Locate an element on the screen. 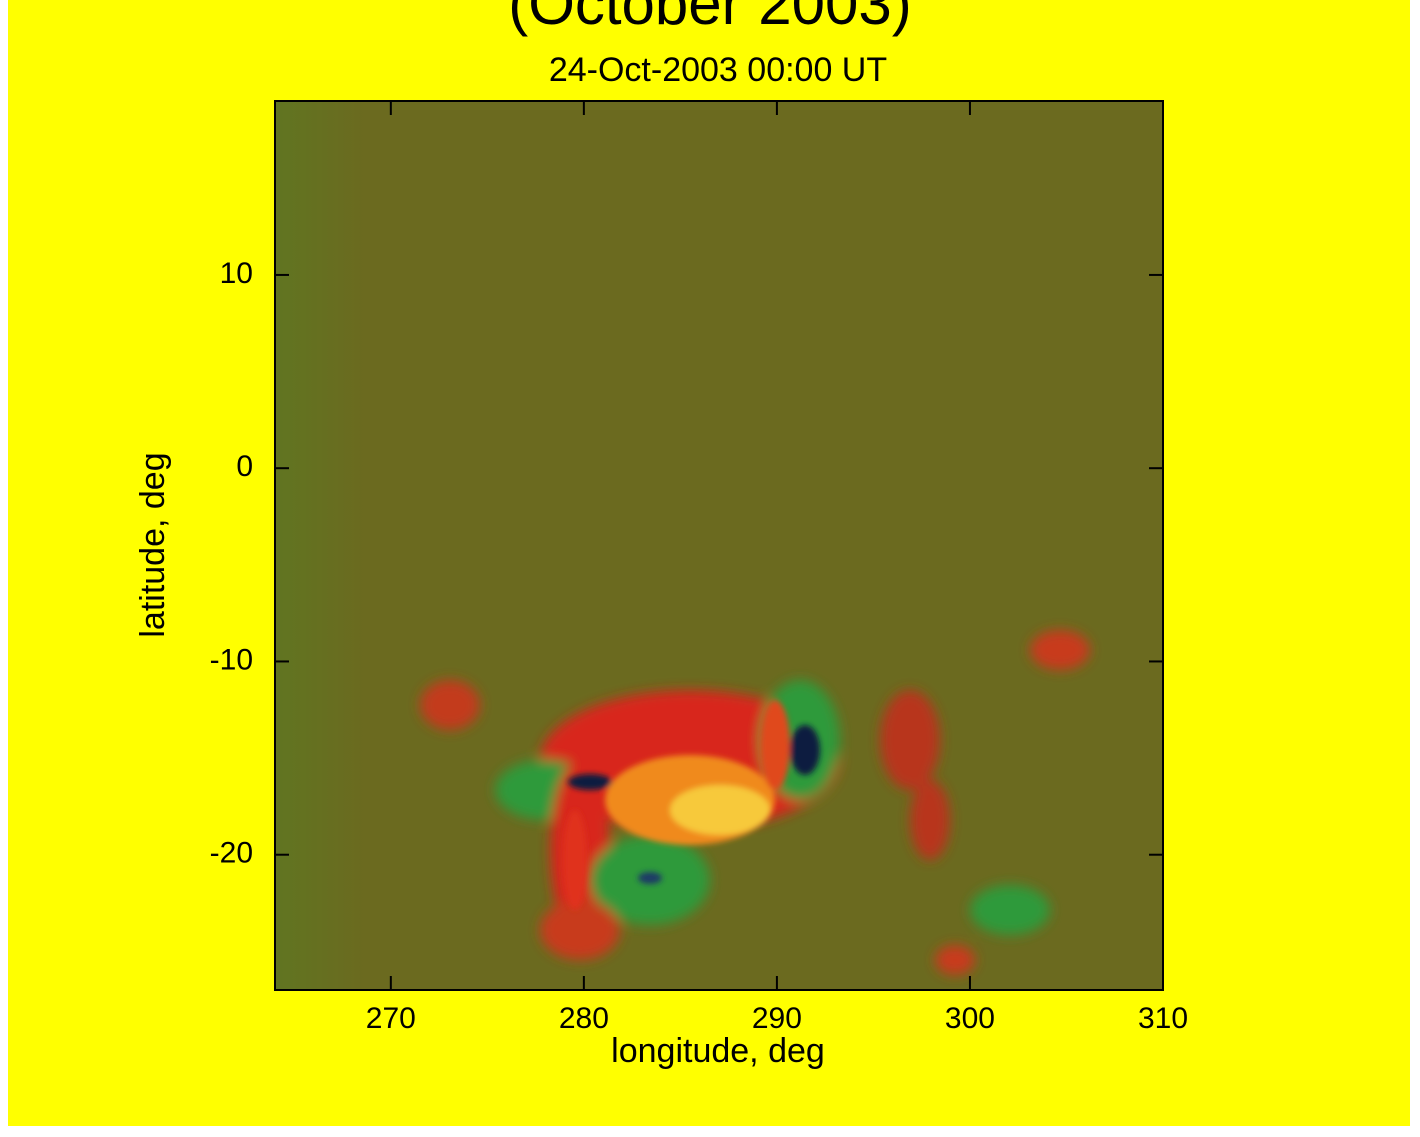 This screenshot has height=1137, width=1420. x-axis-label: longitude, deg is located at coordinates (718, 1051).